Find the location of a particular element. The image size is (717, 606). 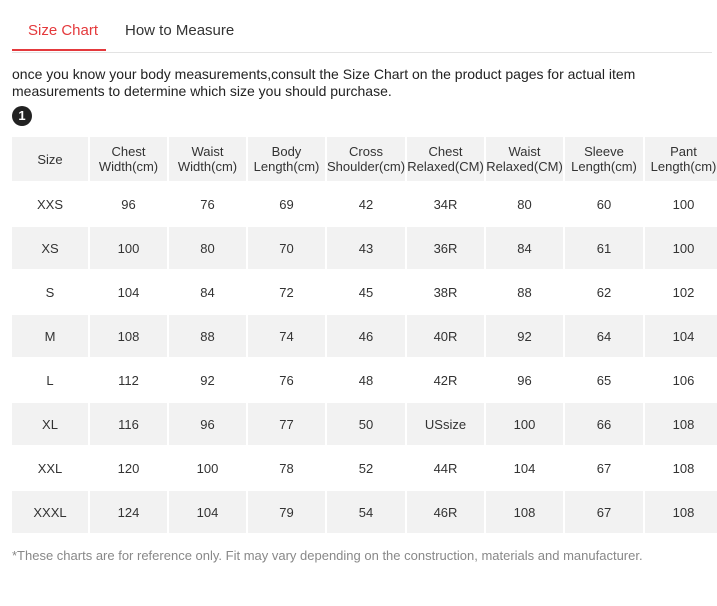

table-row: XXL 120 100 78 52 44R 104 67 108 is located at coordinates (364, 468).